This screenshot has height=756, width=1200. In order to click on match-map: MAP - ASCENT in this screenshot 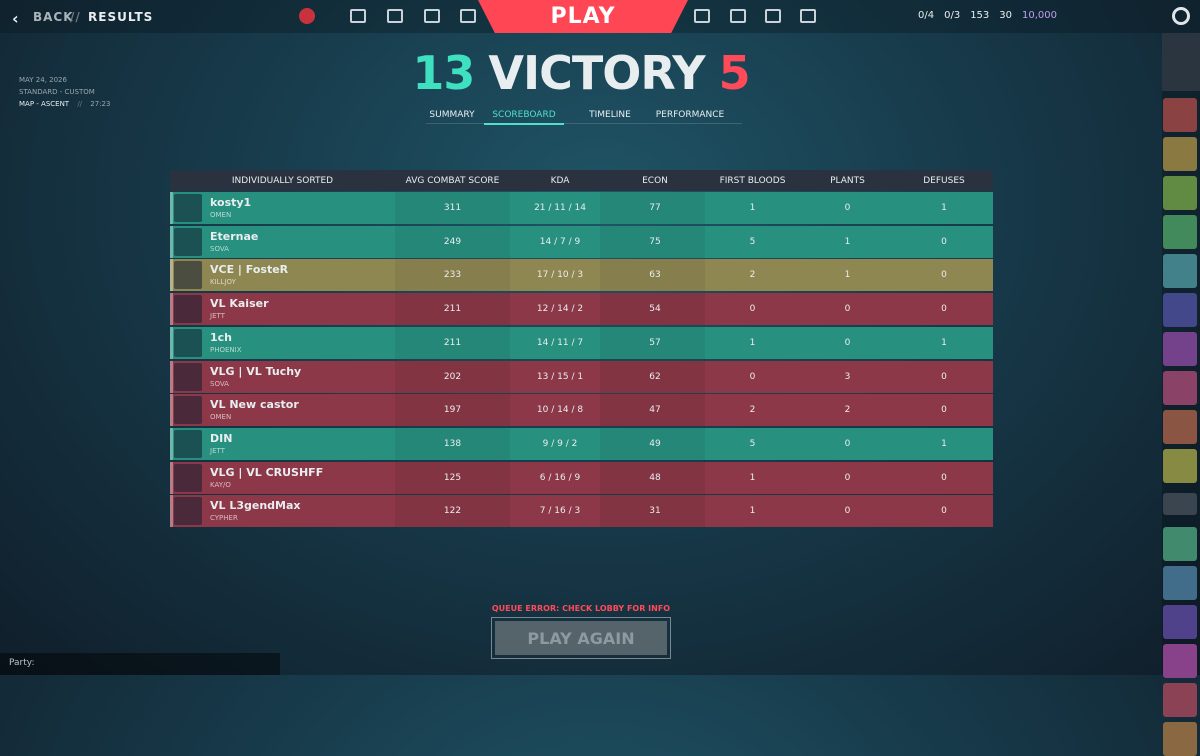, I will do `click(44, 104)`.